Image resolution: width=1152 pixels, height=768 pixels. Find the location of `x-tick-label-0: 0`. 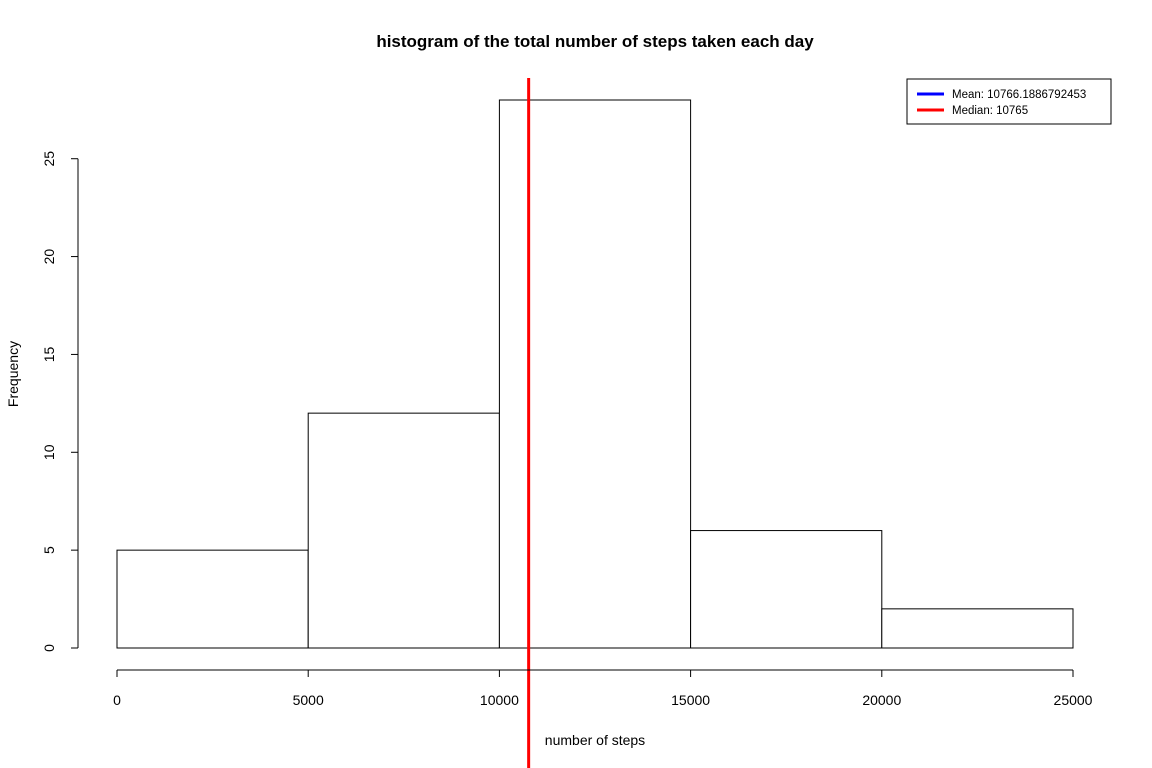

x-tick-label-0: 0 is located at coordinates (117, 700).